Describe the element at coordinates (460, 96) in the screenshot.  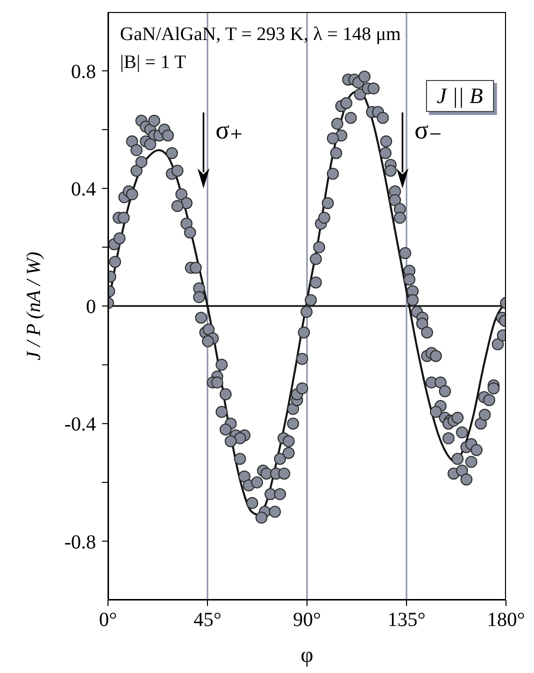
I see `annotation: J || B` at that location.